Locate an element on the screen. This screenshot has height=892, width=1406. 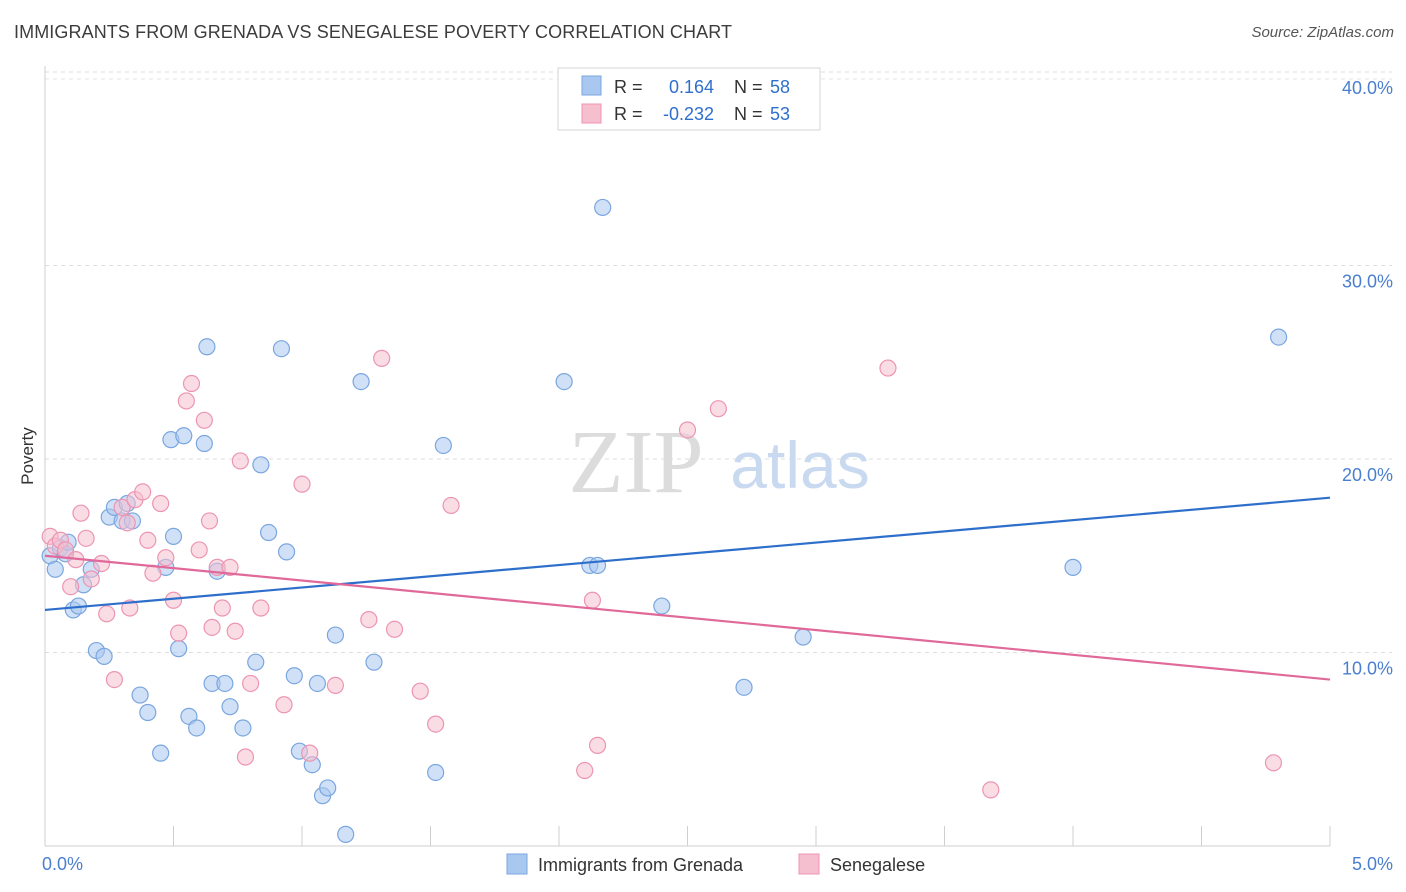
legend-swatch-blue is located at coordinates (591, 85).